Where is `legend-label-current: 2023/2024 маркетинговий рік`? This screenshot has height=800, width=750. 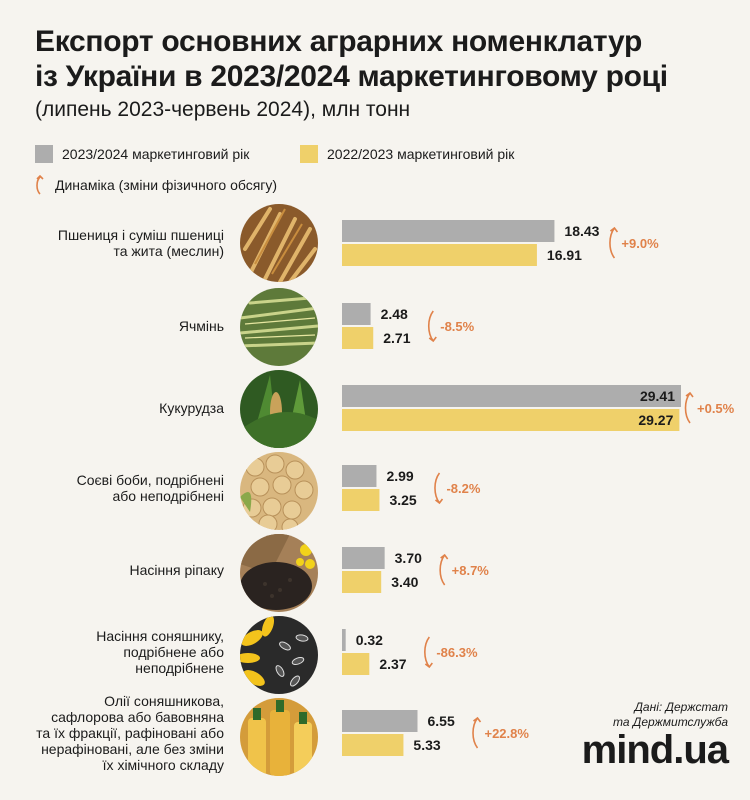
legend-label-current: 2023/2024 маркетинговий рік is located at coordinates (156, 154).